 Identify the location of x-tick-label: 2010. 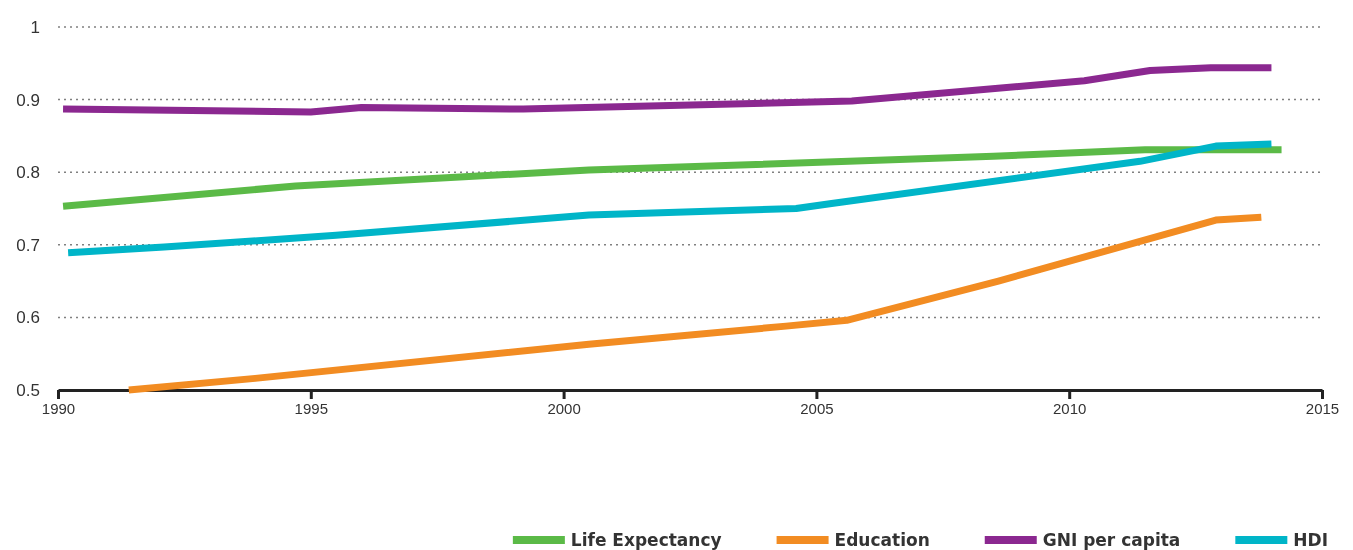
(1070, 408).